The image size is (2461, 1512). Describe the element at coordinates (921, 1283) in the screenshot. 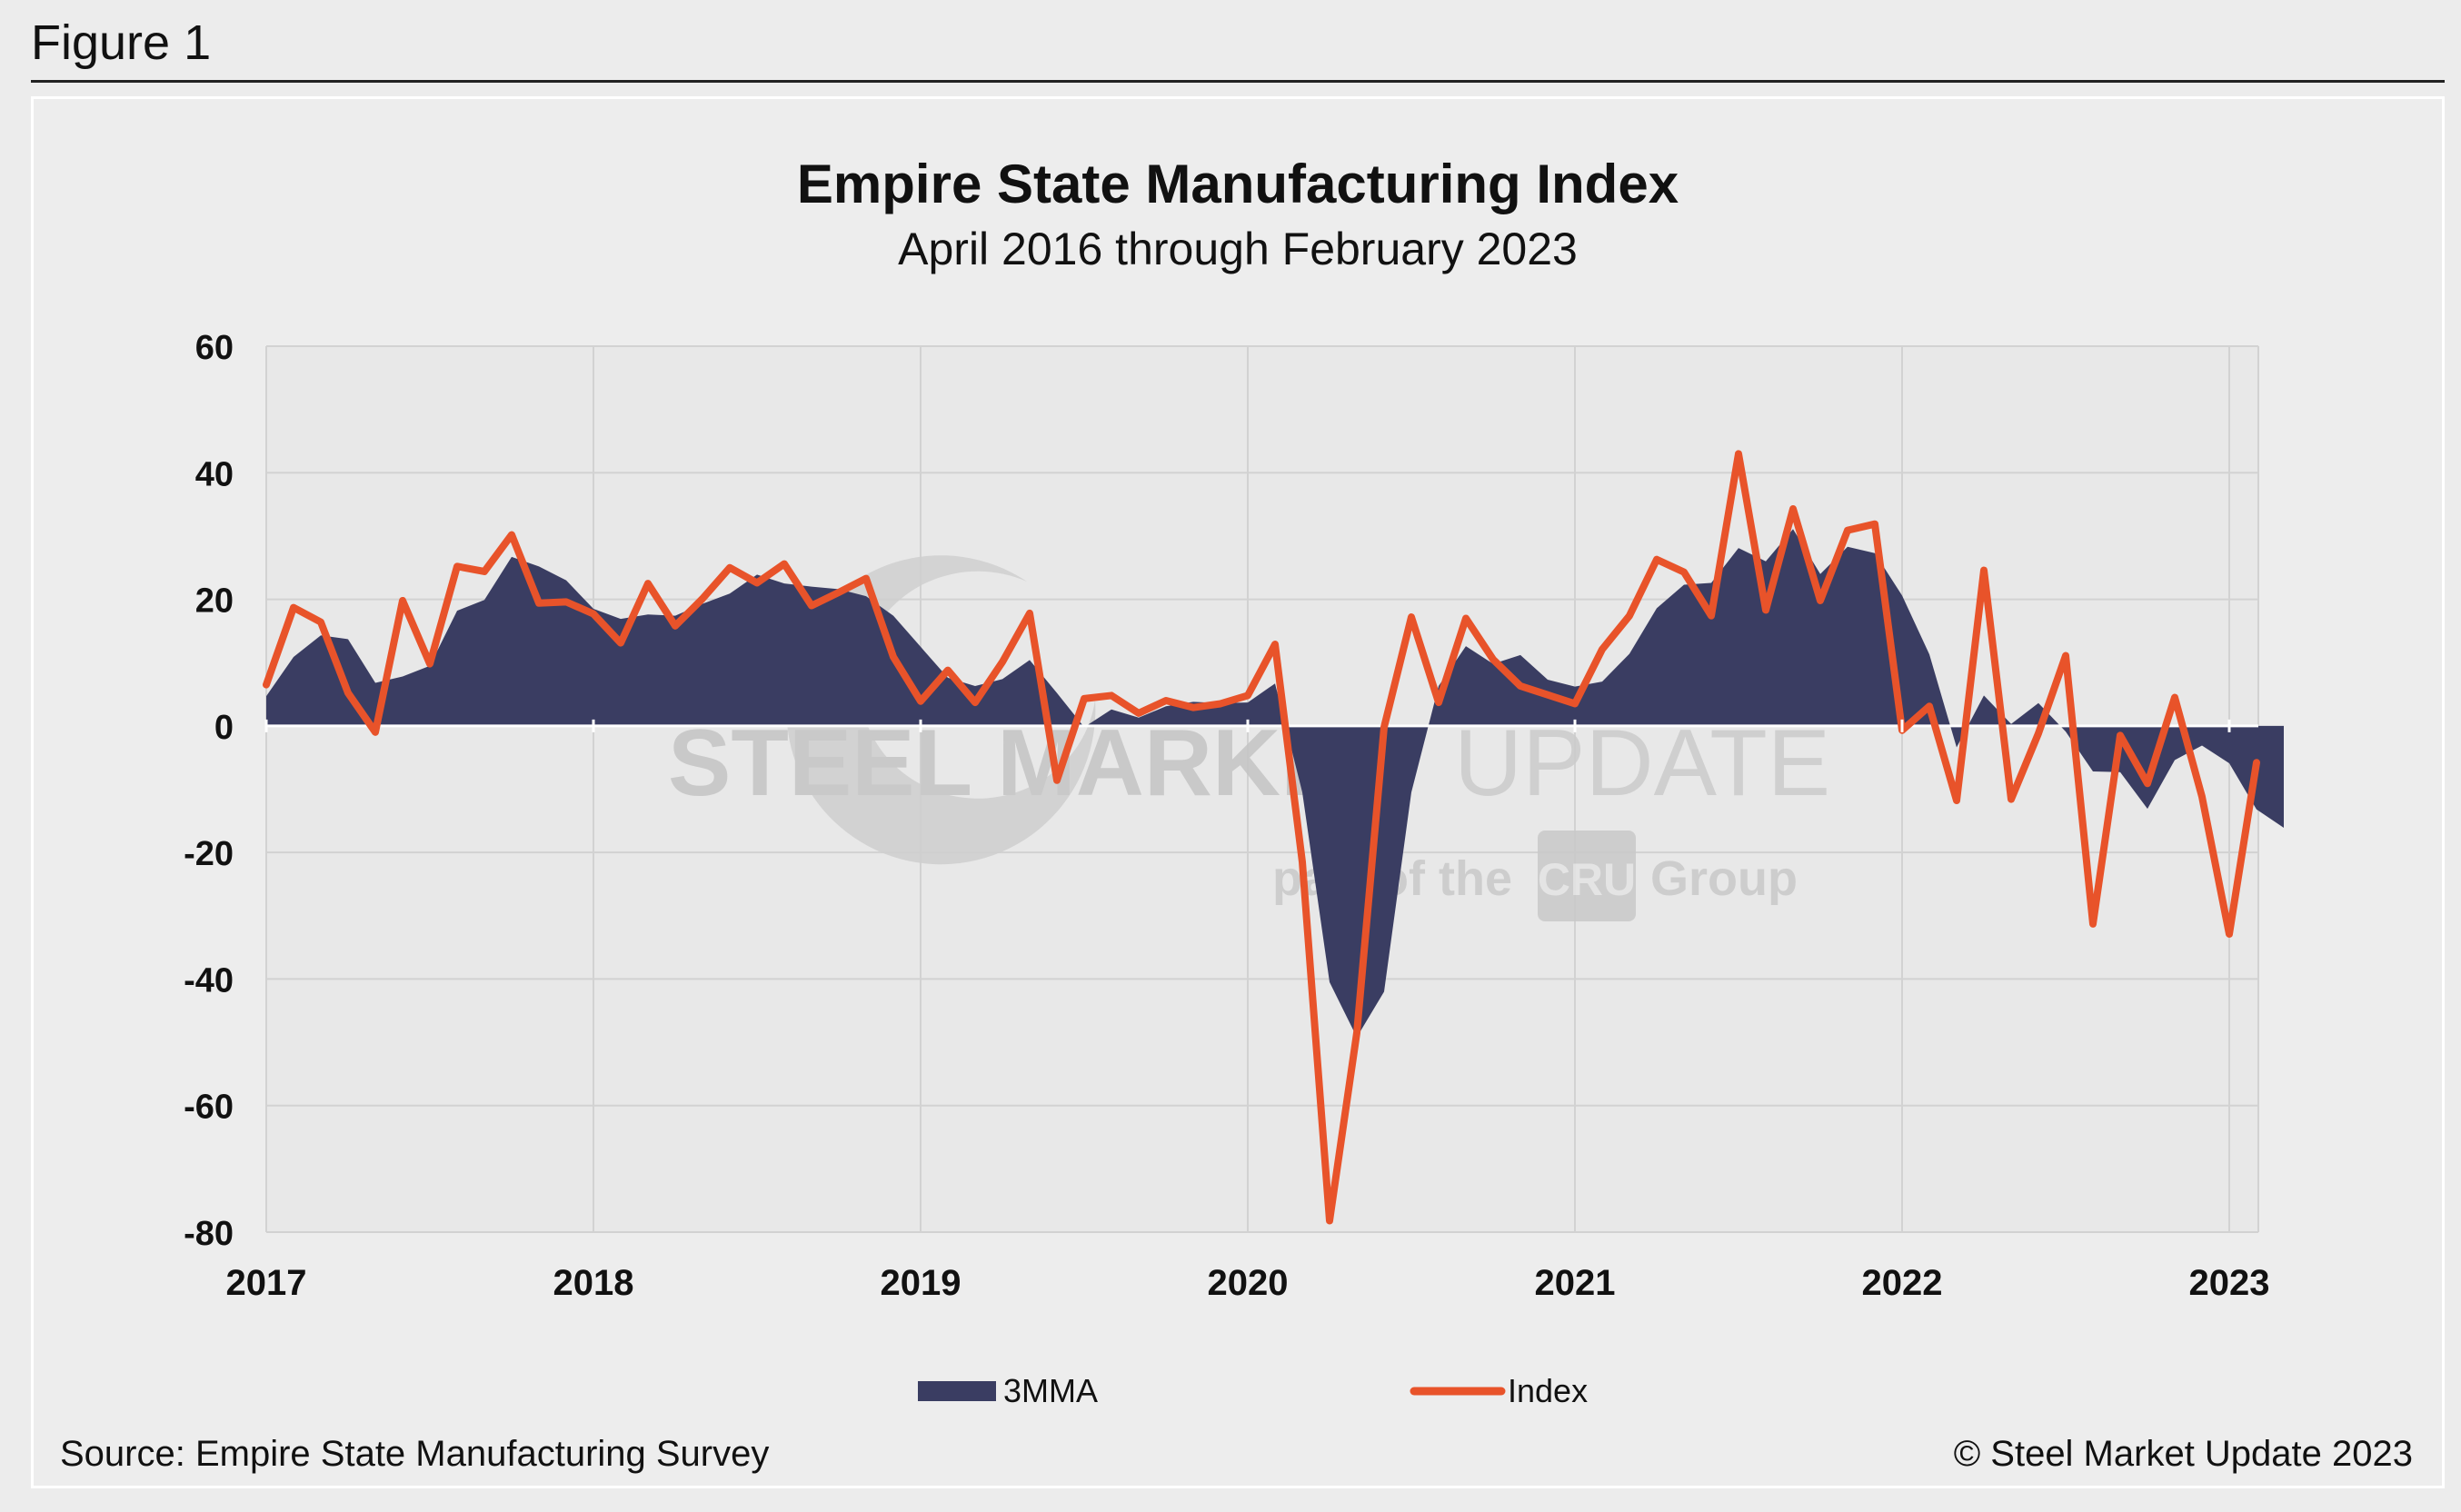

I see `x-tick-label: 2019` at that location.